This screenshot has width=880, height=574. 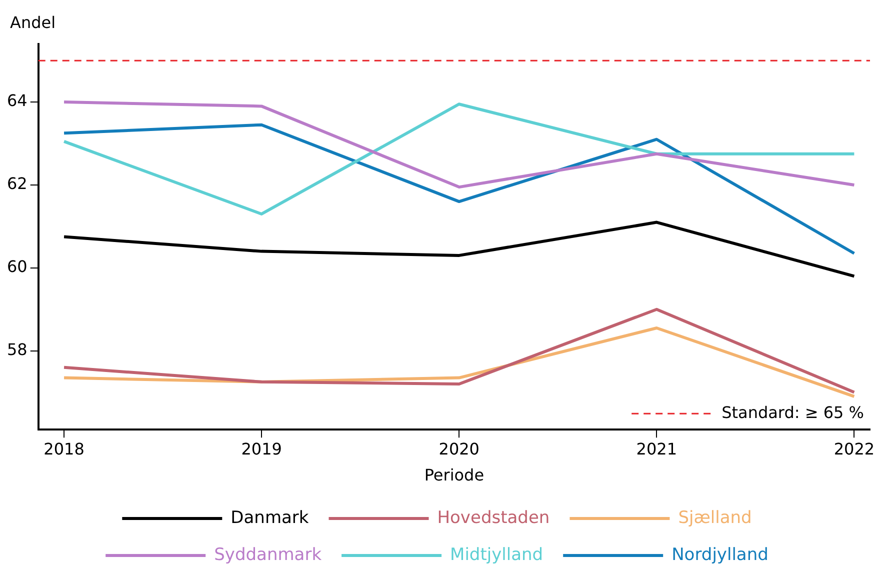 What do you see at coordinates (854, 448) in the screenshot?
I see `x-tick-label: 2022` at bounding box center [854, 448].